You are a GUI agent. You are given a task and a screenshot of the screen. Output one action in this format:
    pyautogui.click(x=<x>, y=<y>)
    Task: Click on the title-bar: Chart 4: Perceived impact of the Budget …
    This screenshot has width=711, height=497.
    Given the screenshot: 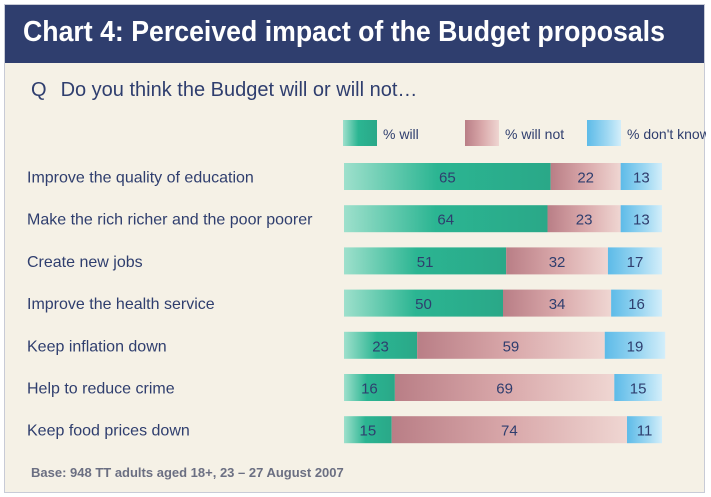 What is the action you would take?
    pyautogui.click(x=354, y=34)
    